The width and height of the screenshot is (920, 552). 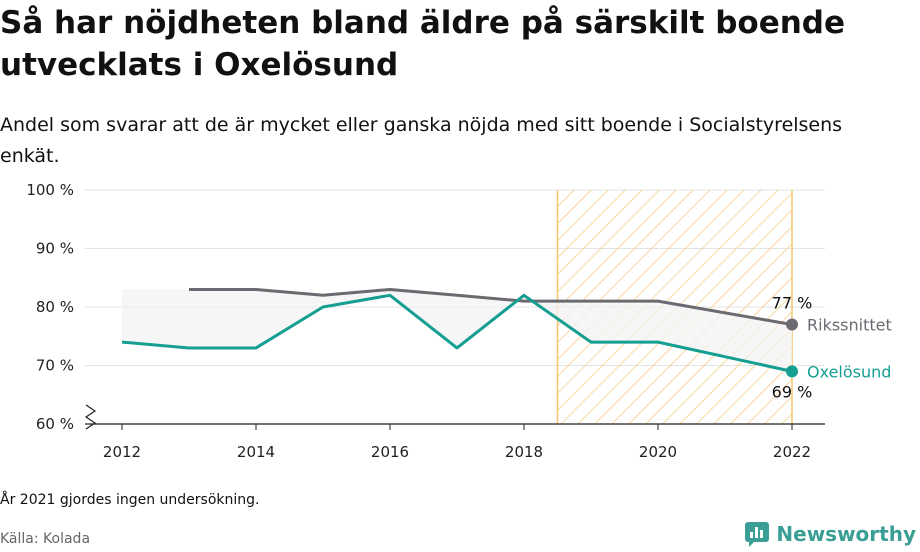 What do you see at coordinates (390, 452) in the screenshot?
I see `x-tick-label: 2016` at bounding box center [390, 452].